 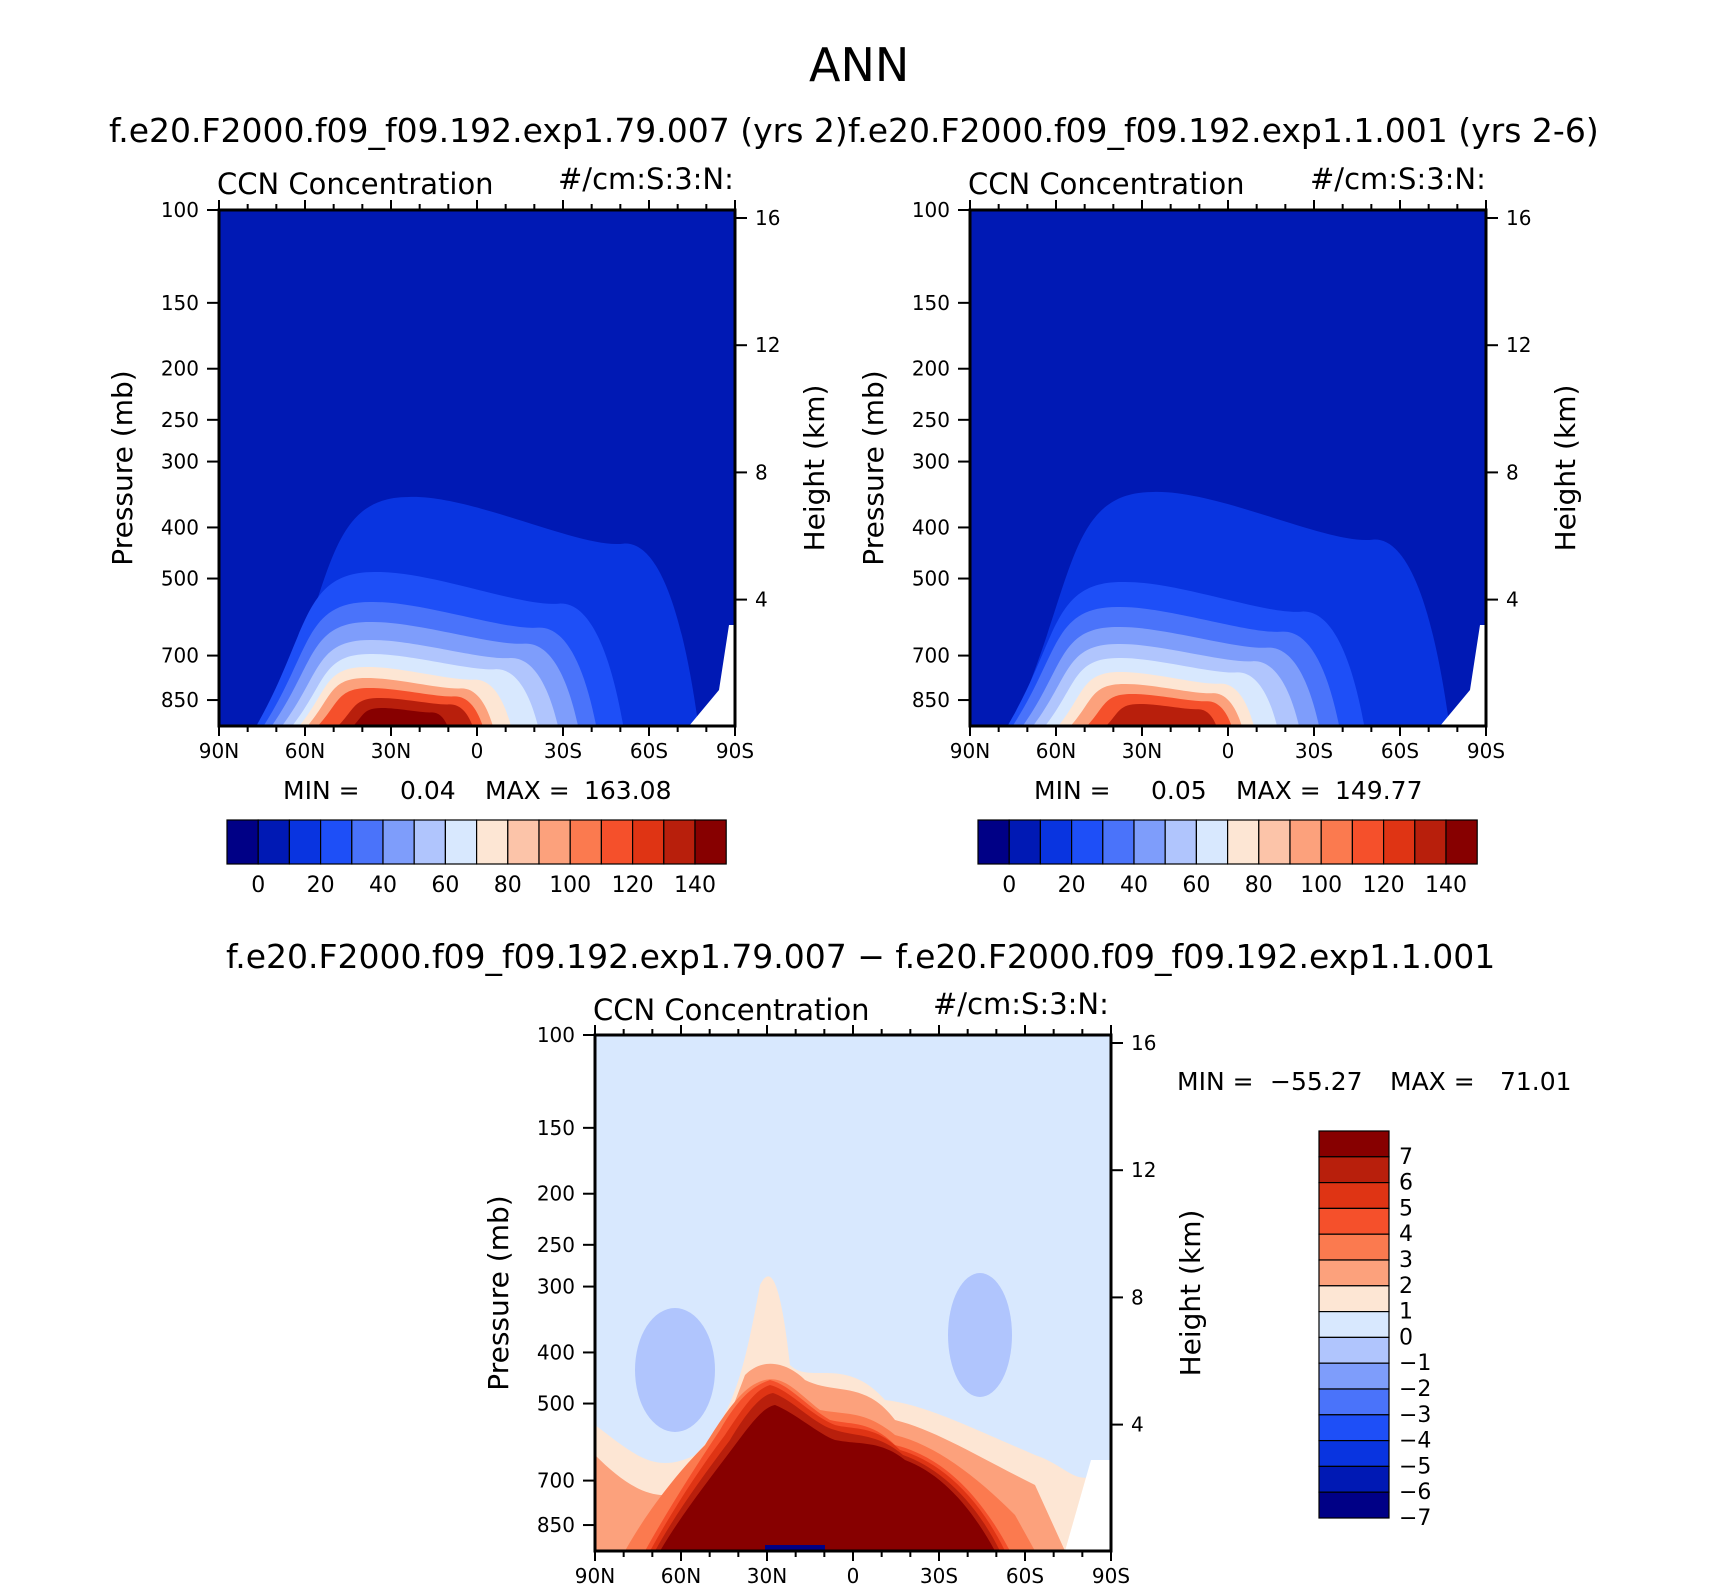 I want to click on right-height-tick-label: 4, so click(x=1512, y=600).